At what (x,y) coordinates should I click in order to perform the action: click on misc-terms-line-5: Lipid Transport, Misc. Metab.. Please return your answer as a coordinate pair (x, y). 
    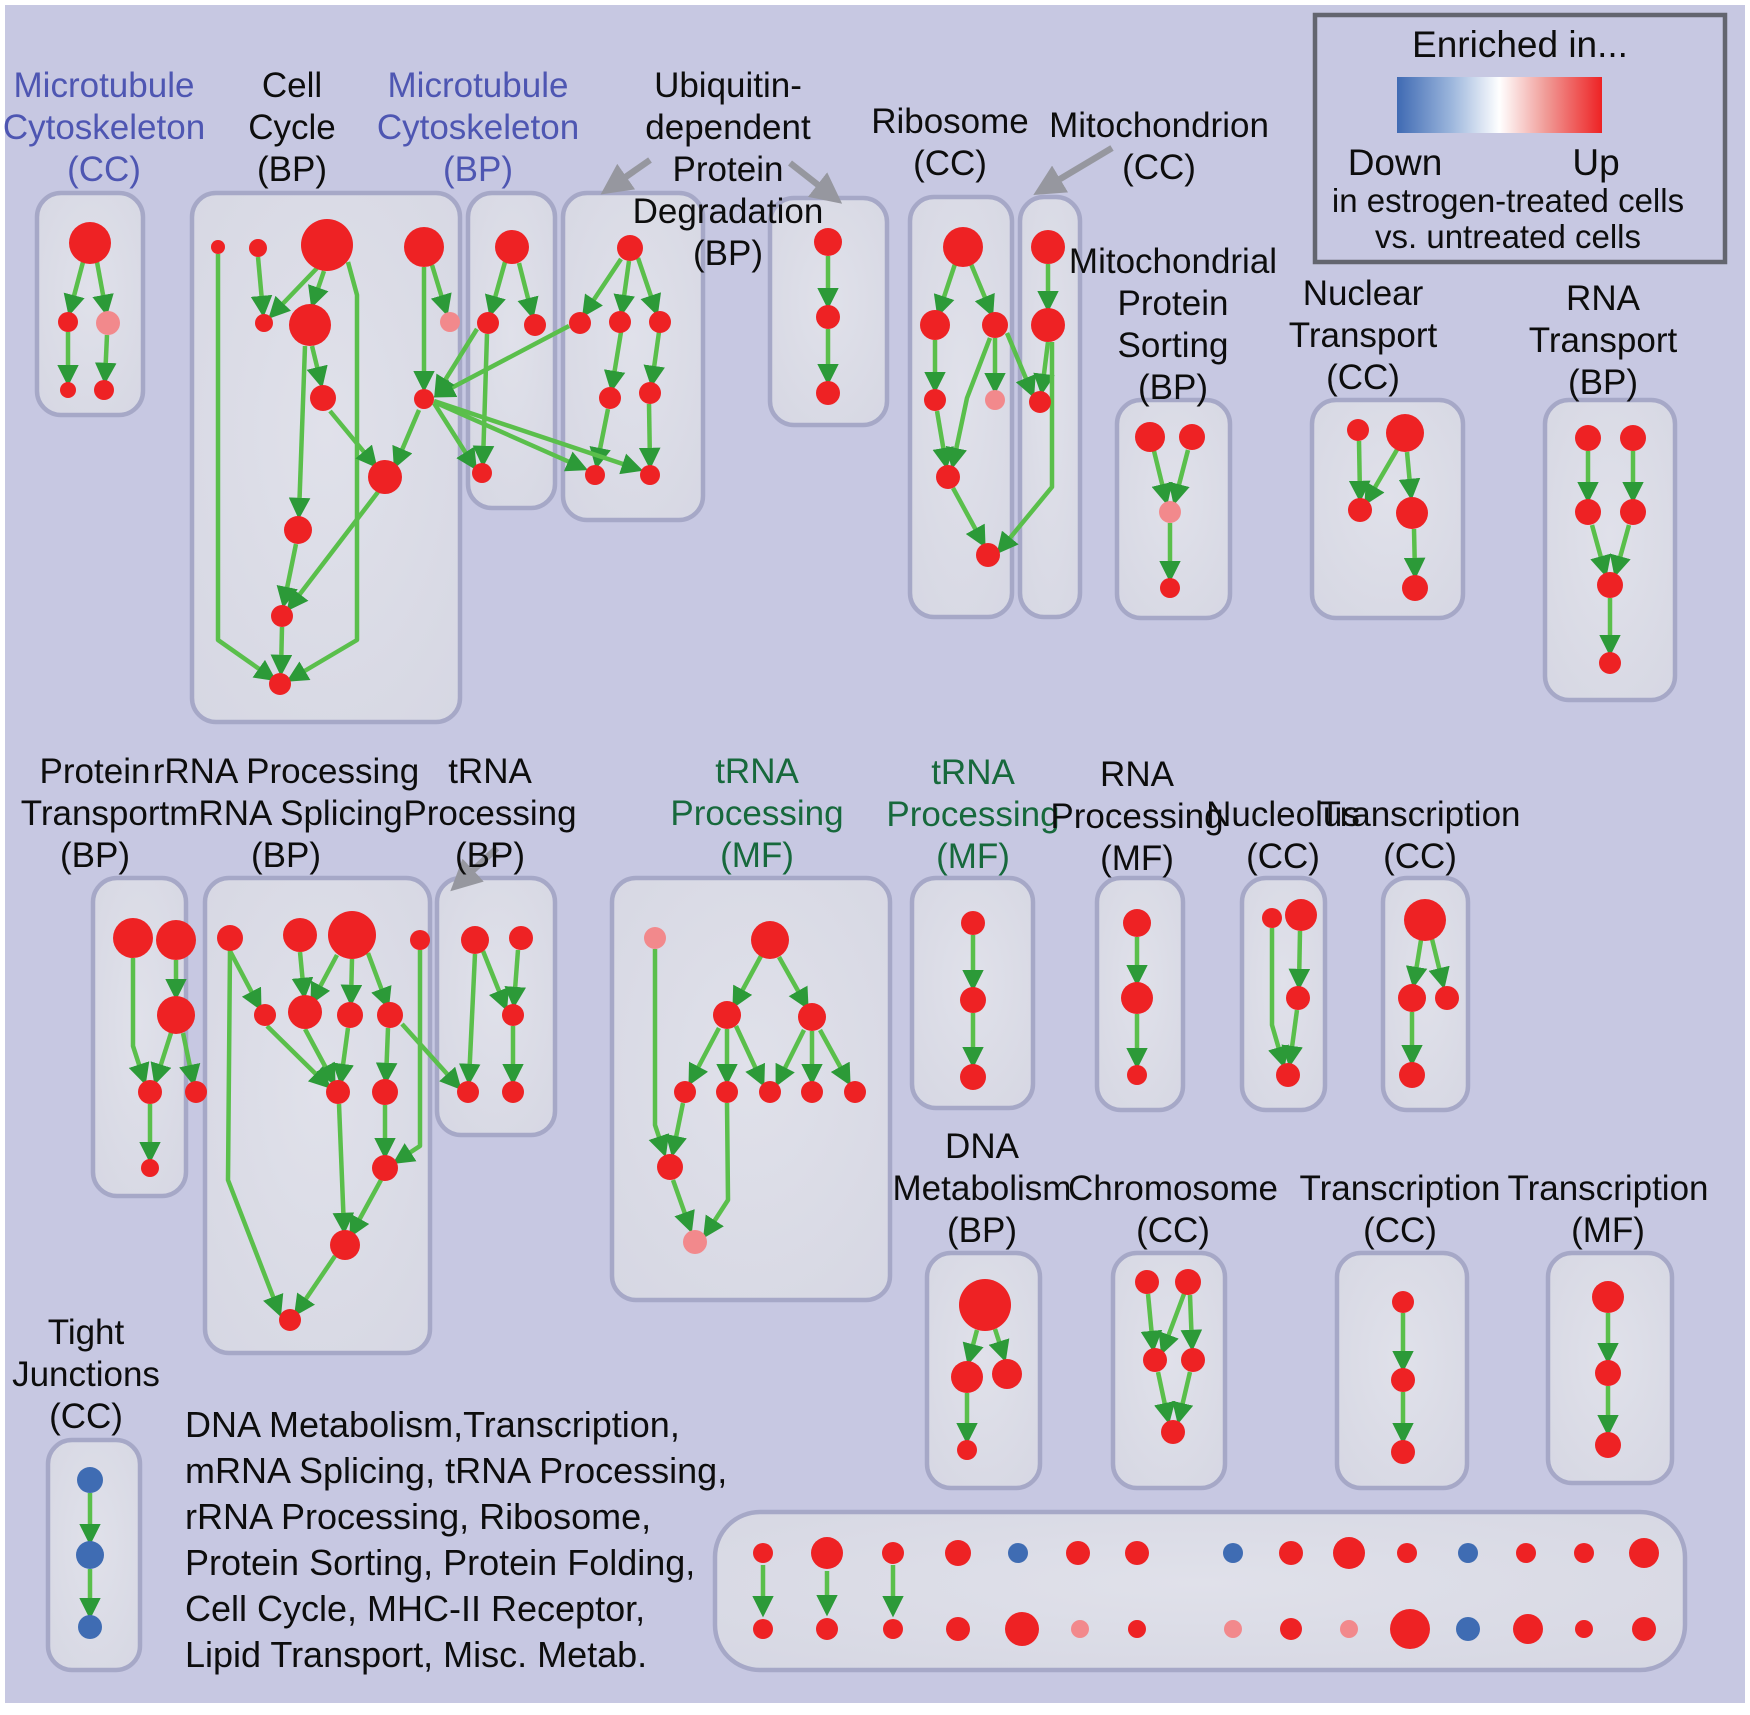
    Looking at the image, I should click on (416, 1654).